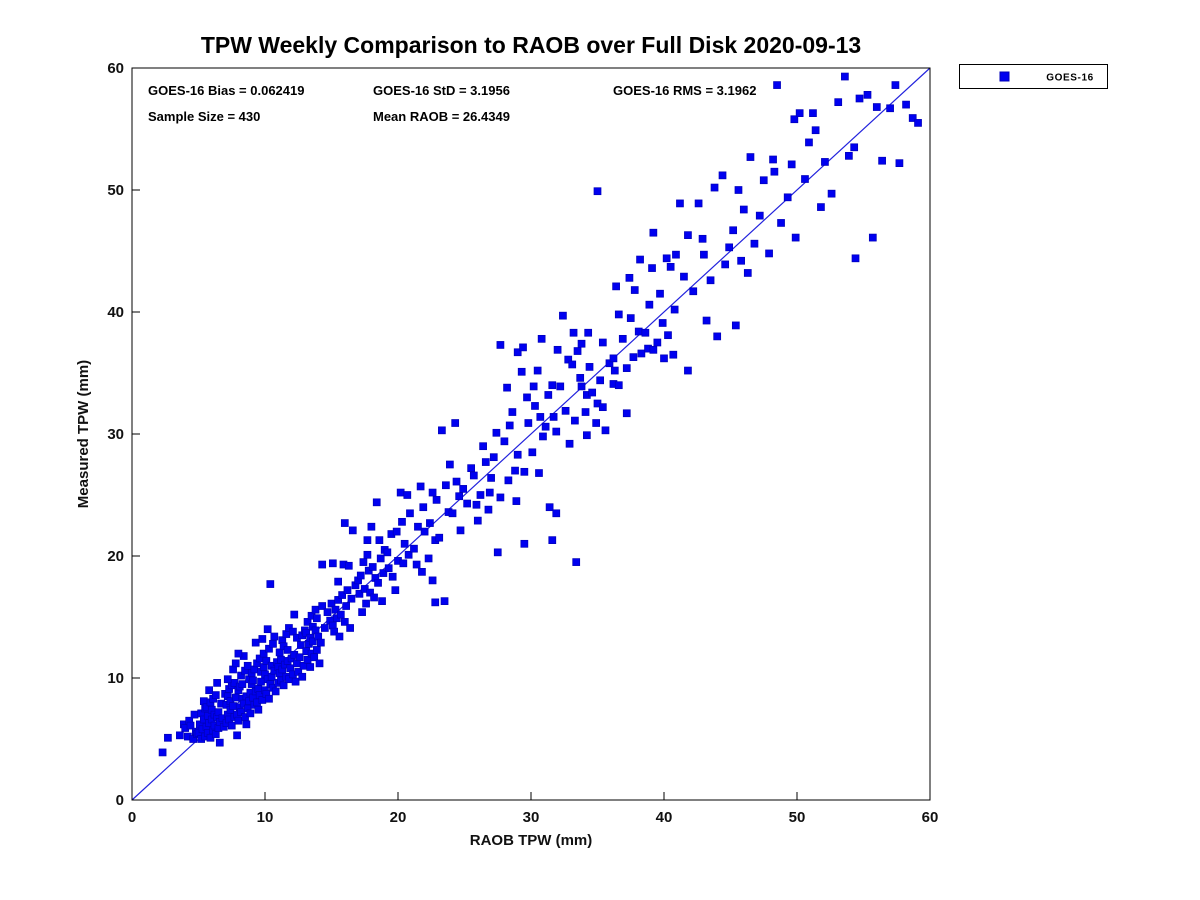 The height and width of the screenshot is (900, 1200). I want to click on y-tick-label: 20, so click(115, 556).